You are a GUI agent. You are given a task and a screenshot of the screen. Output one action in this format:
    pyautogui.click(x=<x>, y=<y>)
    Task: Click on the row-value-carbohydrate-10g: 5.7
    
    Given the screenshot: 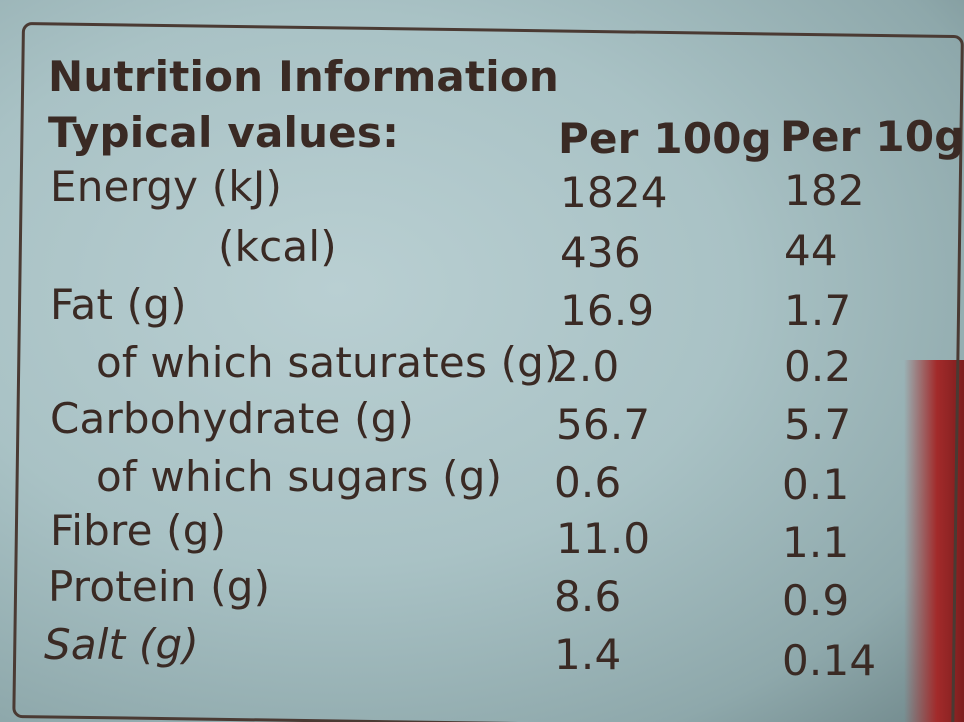 What is the action you would take?
    pyautogui.click(x=818, y=424)
    